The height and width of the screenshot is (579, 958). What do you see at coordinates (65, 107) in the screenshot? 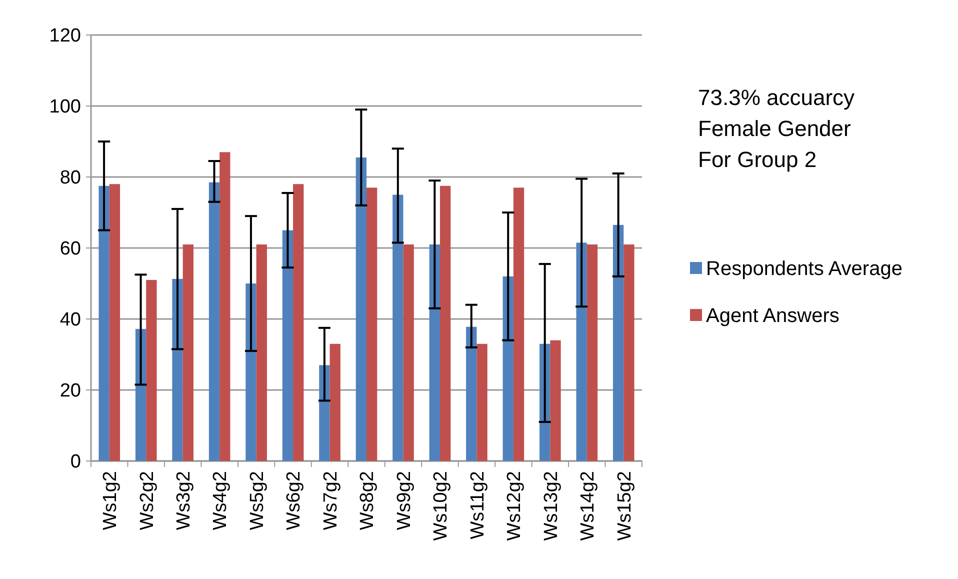
I see `y-tick-label: 100` at bounding box center [65, 107].